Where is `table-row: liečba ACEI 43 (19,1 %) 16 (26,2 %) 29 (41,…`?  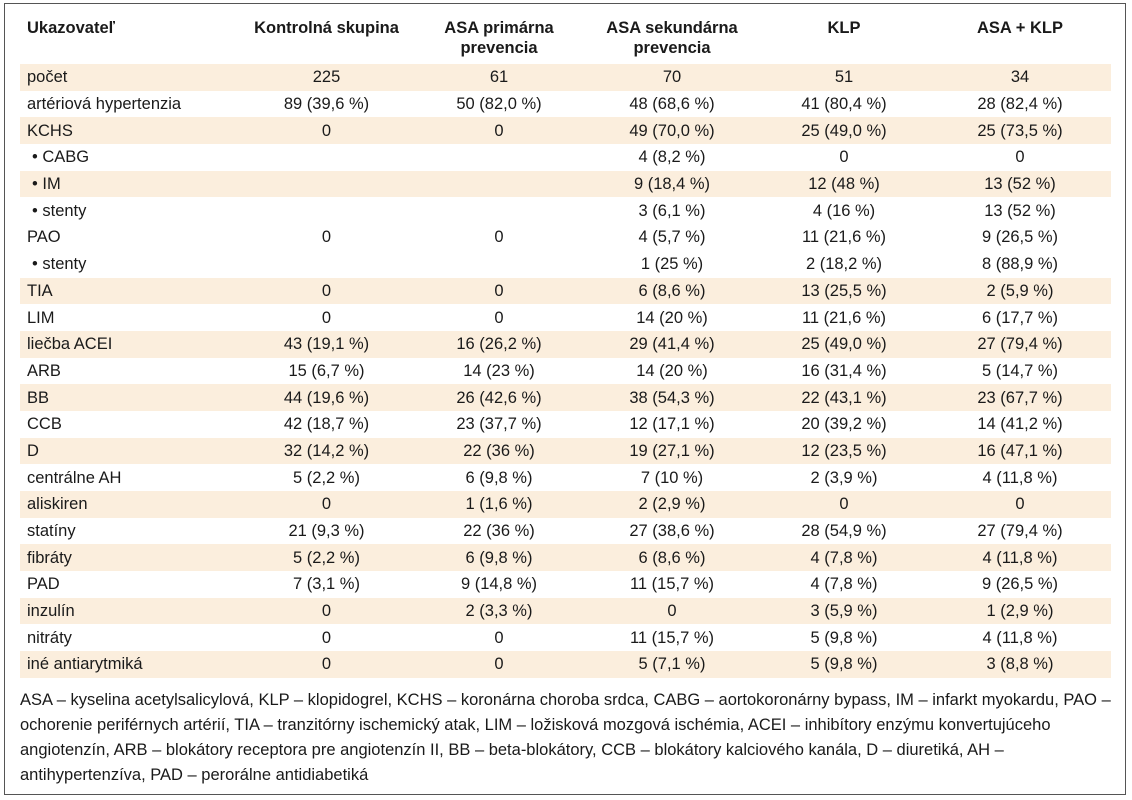
table-row: liečba ACEI 43 (19,1 %) 16 (26,2 %) 29 (41,… is located at coordinates (565, 344).